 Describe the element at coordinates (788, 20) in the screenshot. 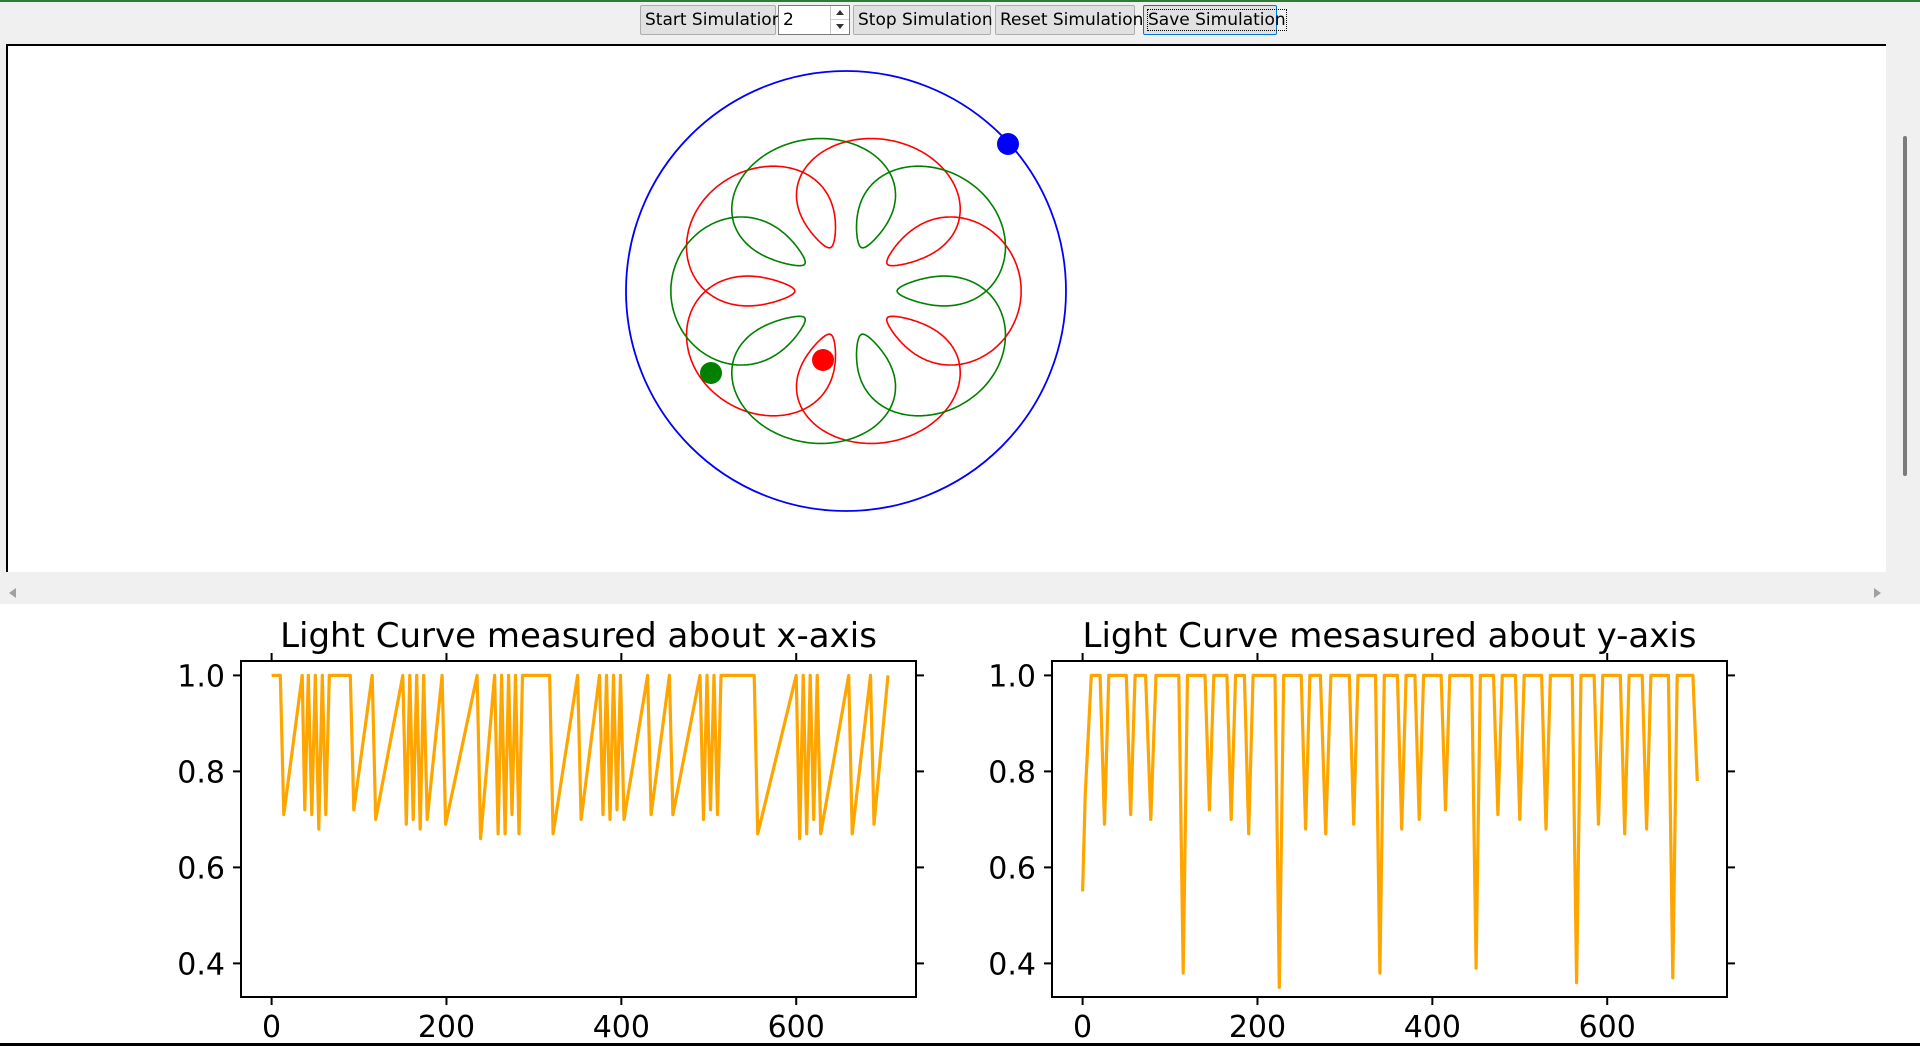

I see `speed-spinbox-value: 2` at that location.